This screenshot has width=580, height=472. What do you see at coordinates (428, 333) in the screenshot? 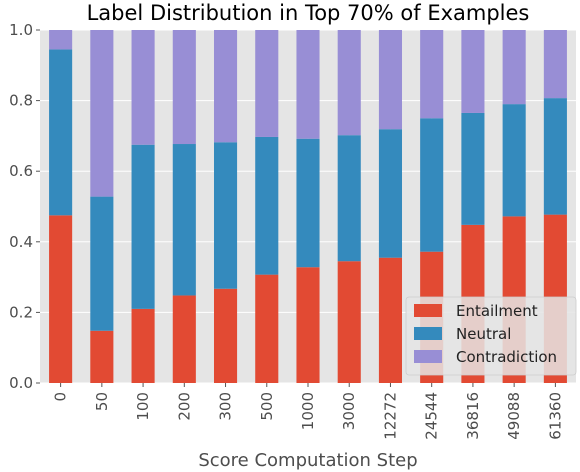
I see `legend-swatch-neutral` at bounding box center [428, 333].